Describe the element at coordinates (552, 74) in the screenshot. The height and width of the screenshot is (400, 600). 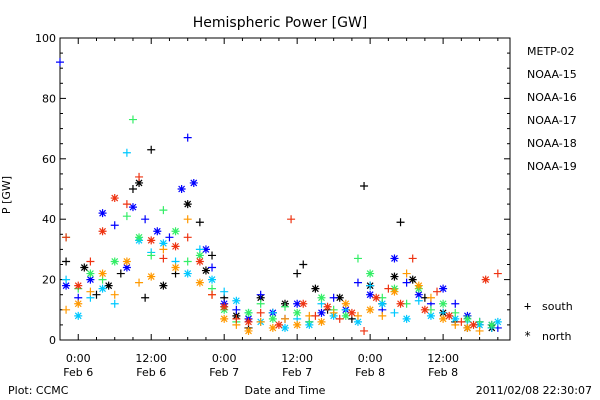
I see `legend-series-name: NOAA-15` at that location.